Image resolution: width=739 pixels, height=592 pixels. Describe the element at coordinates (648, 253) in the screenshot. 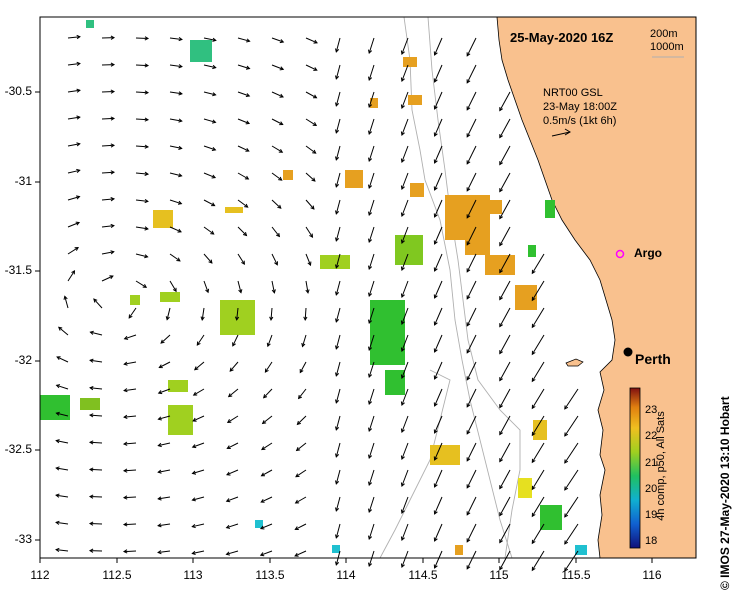

I see `argo-label: Argo` at that location.